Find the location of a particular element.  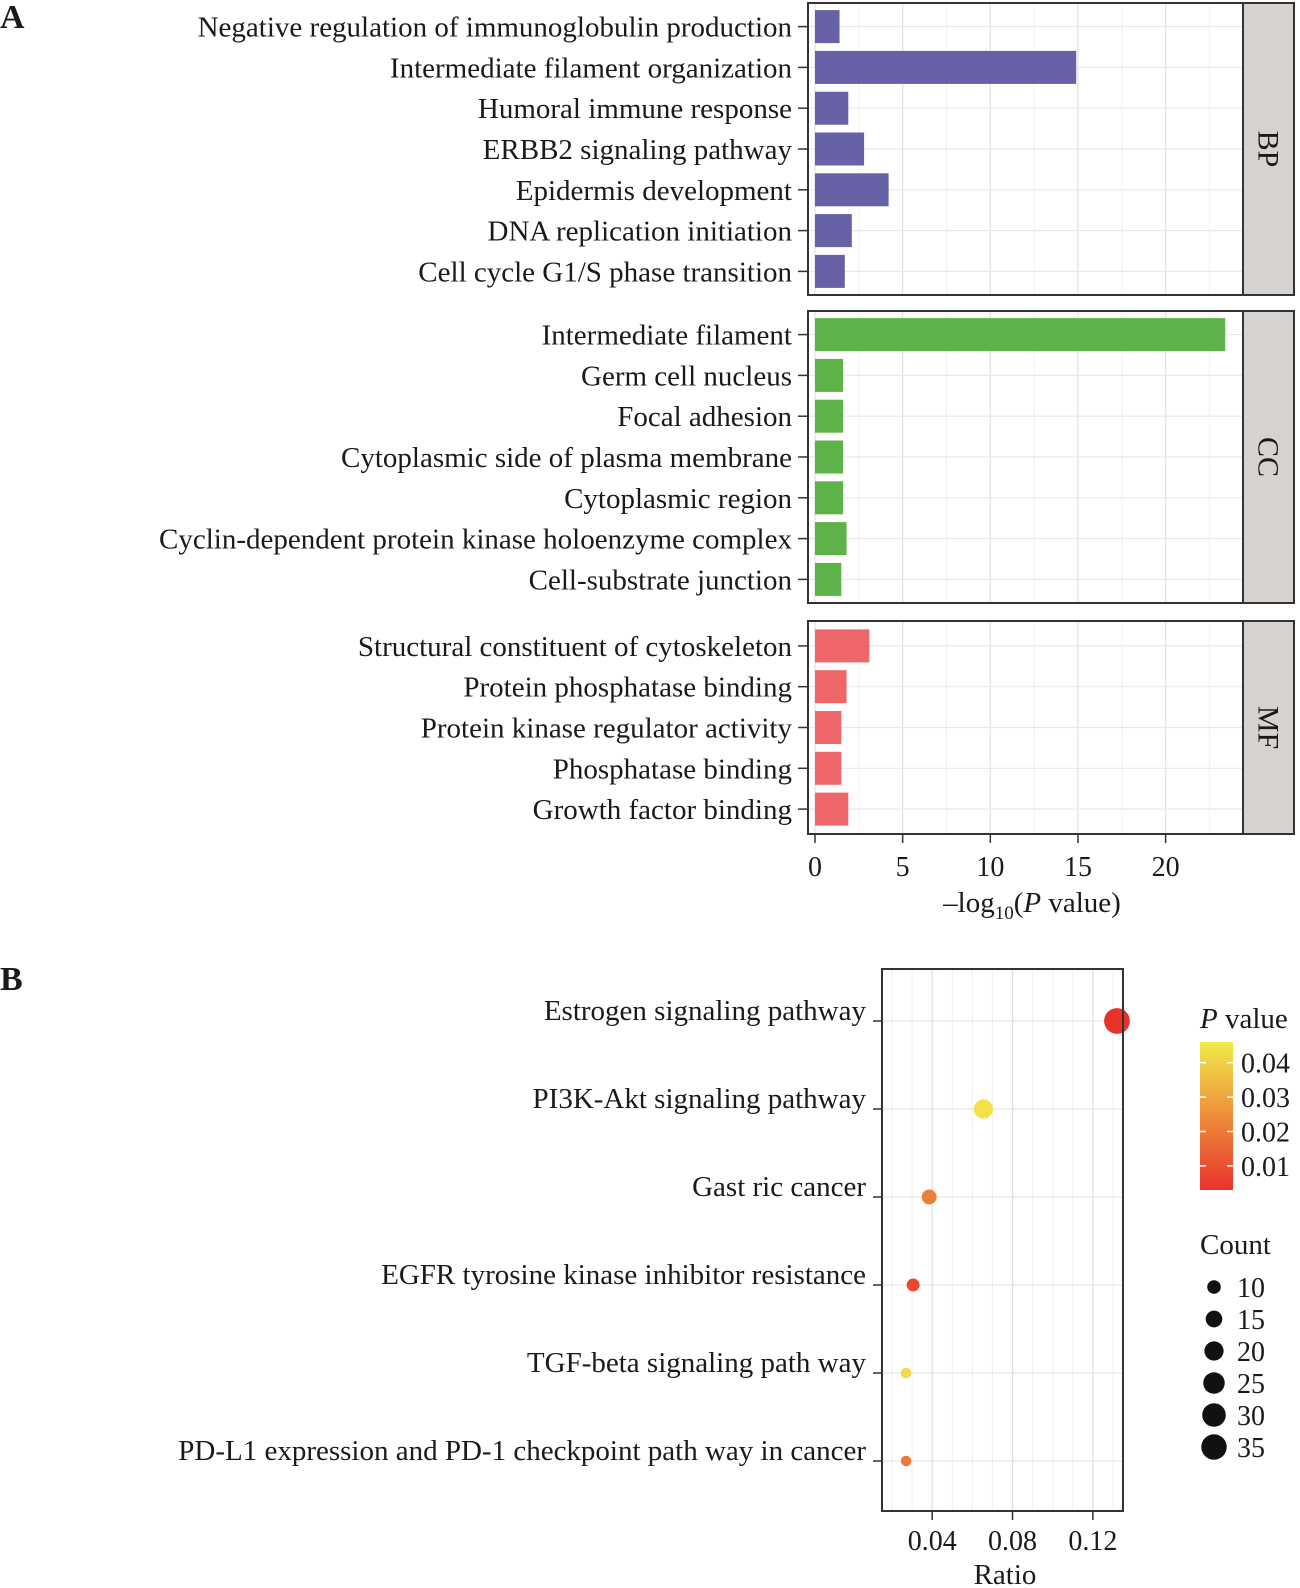

category-label: Humoral immune response is located at coordinates (635, 109).